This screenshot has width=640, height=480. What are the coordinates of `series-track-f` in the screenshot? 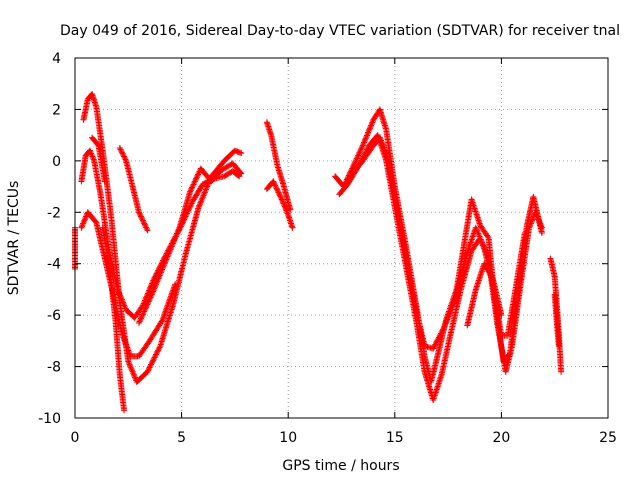 It's located at (190, 243).